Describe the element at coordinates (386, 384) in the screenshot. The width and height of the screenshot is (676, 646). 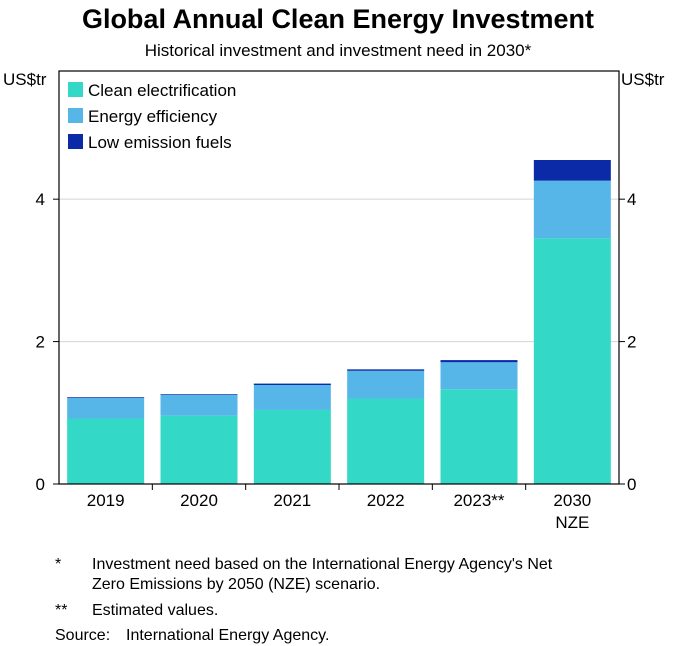
I see `bar-2022-energy-efficiency` at that location.